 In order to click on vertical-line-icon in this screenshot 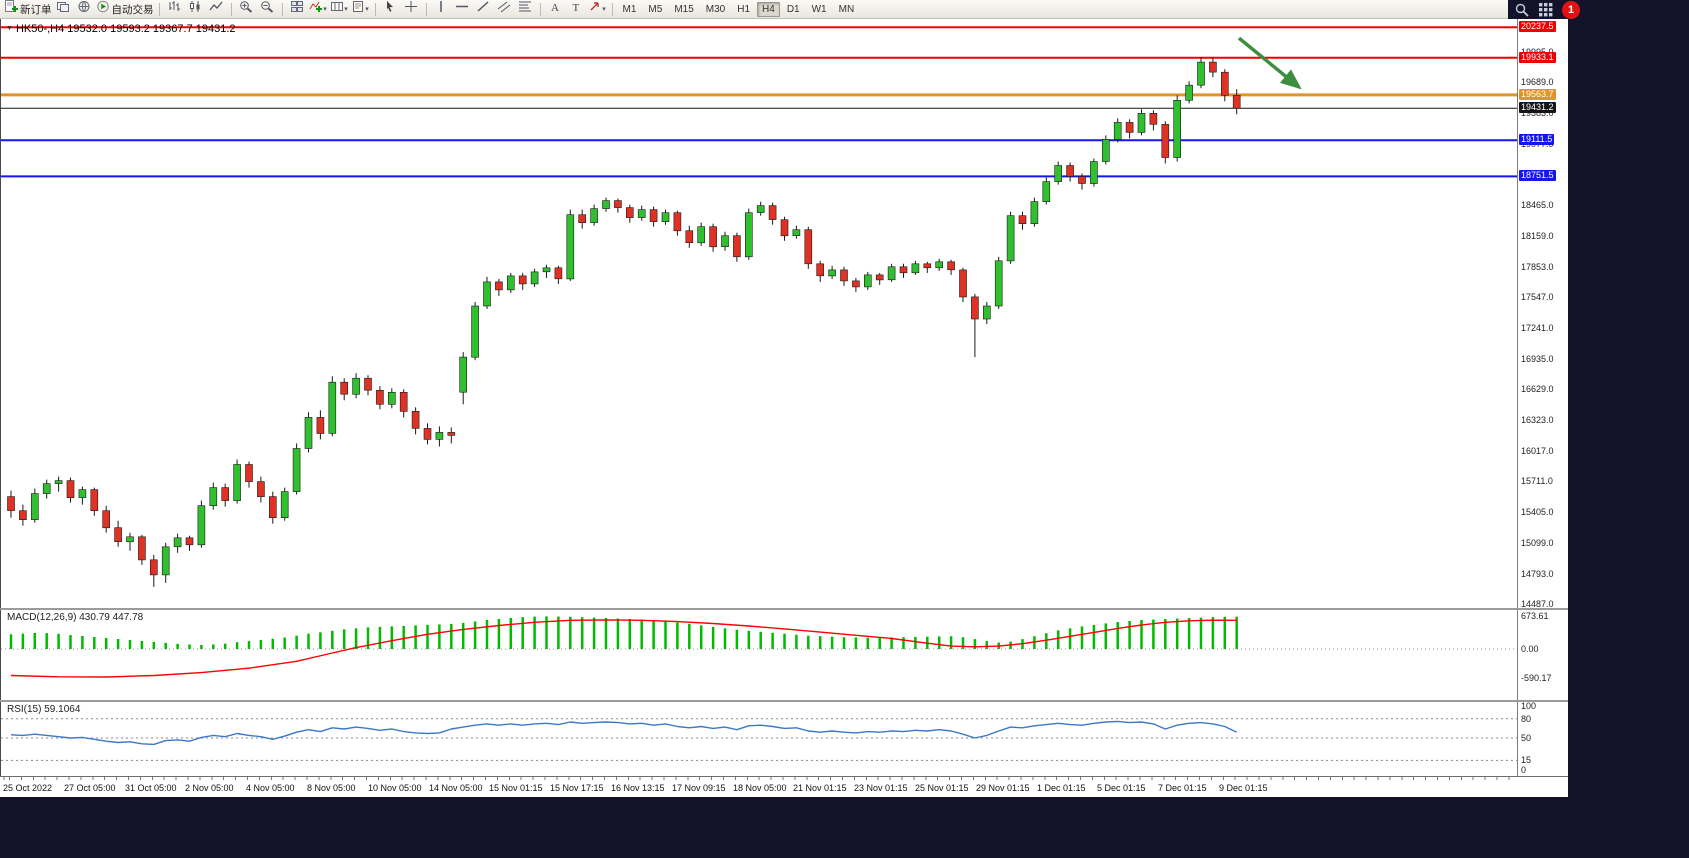, I will do `click(441, 9)`.